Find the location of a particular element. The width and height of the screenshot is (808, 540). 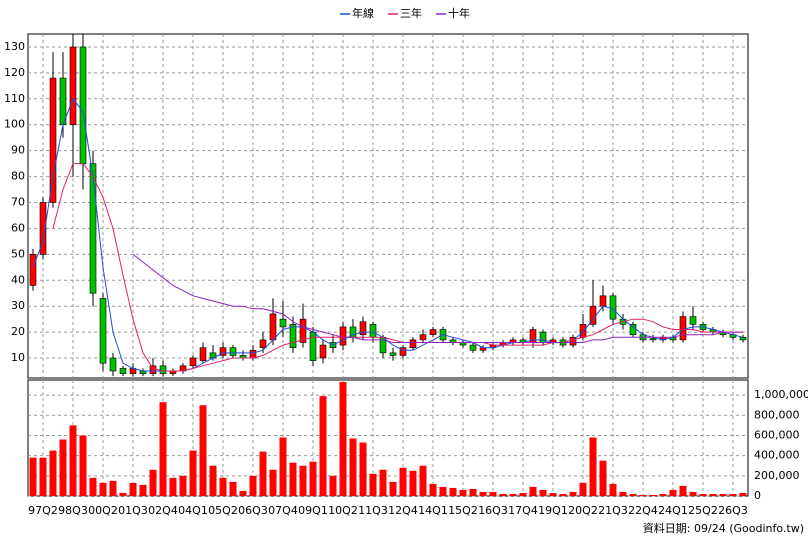

legend-label: 十年 is located at coordinates (459, 13).